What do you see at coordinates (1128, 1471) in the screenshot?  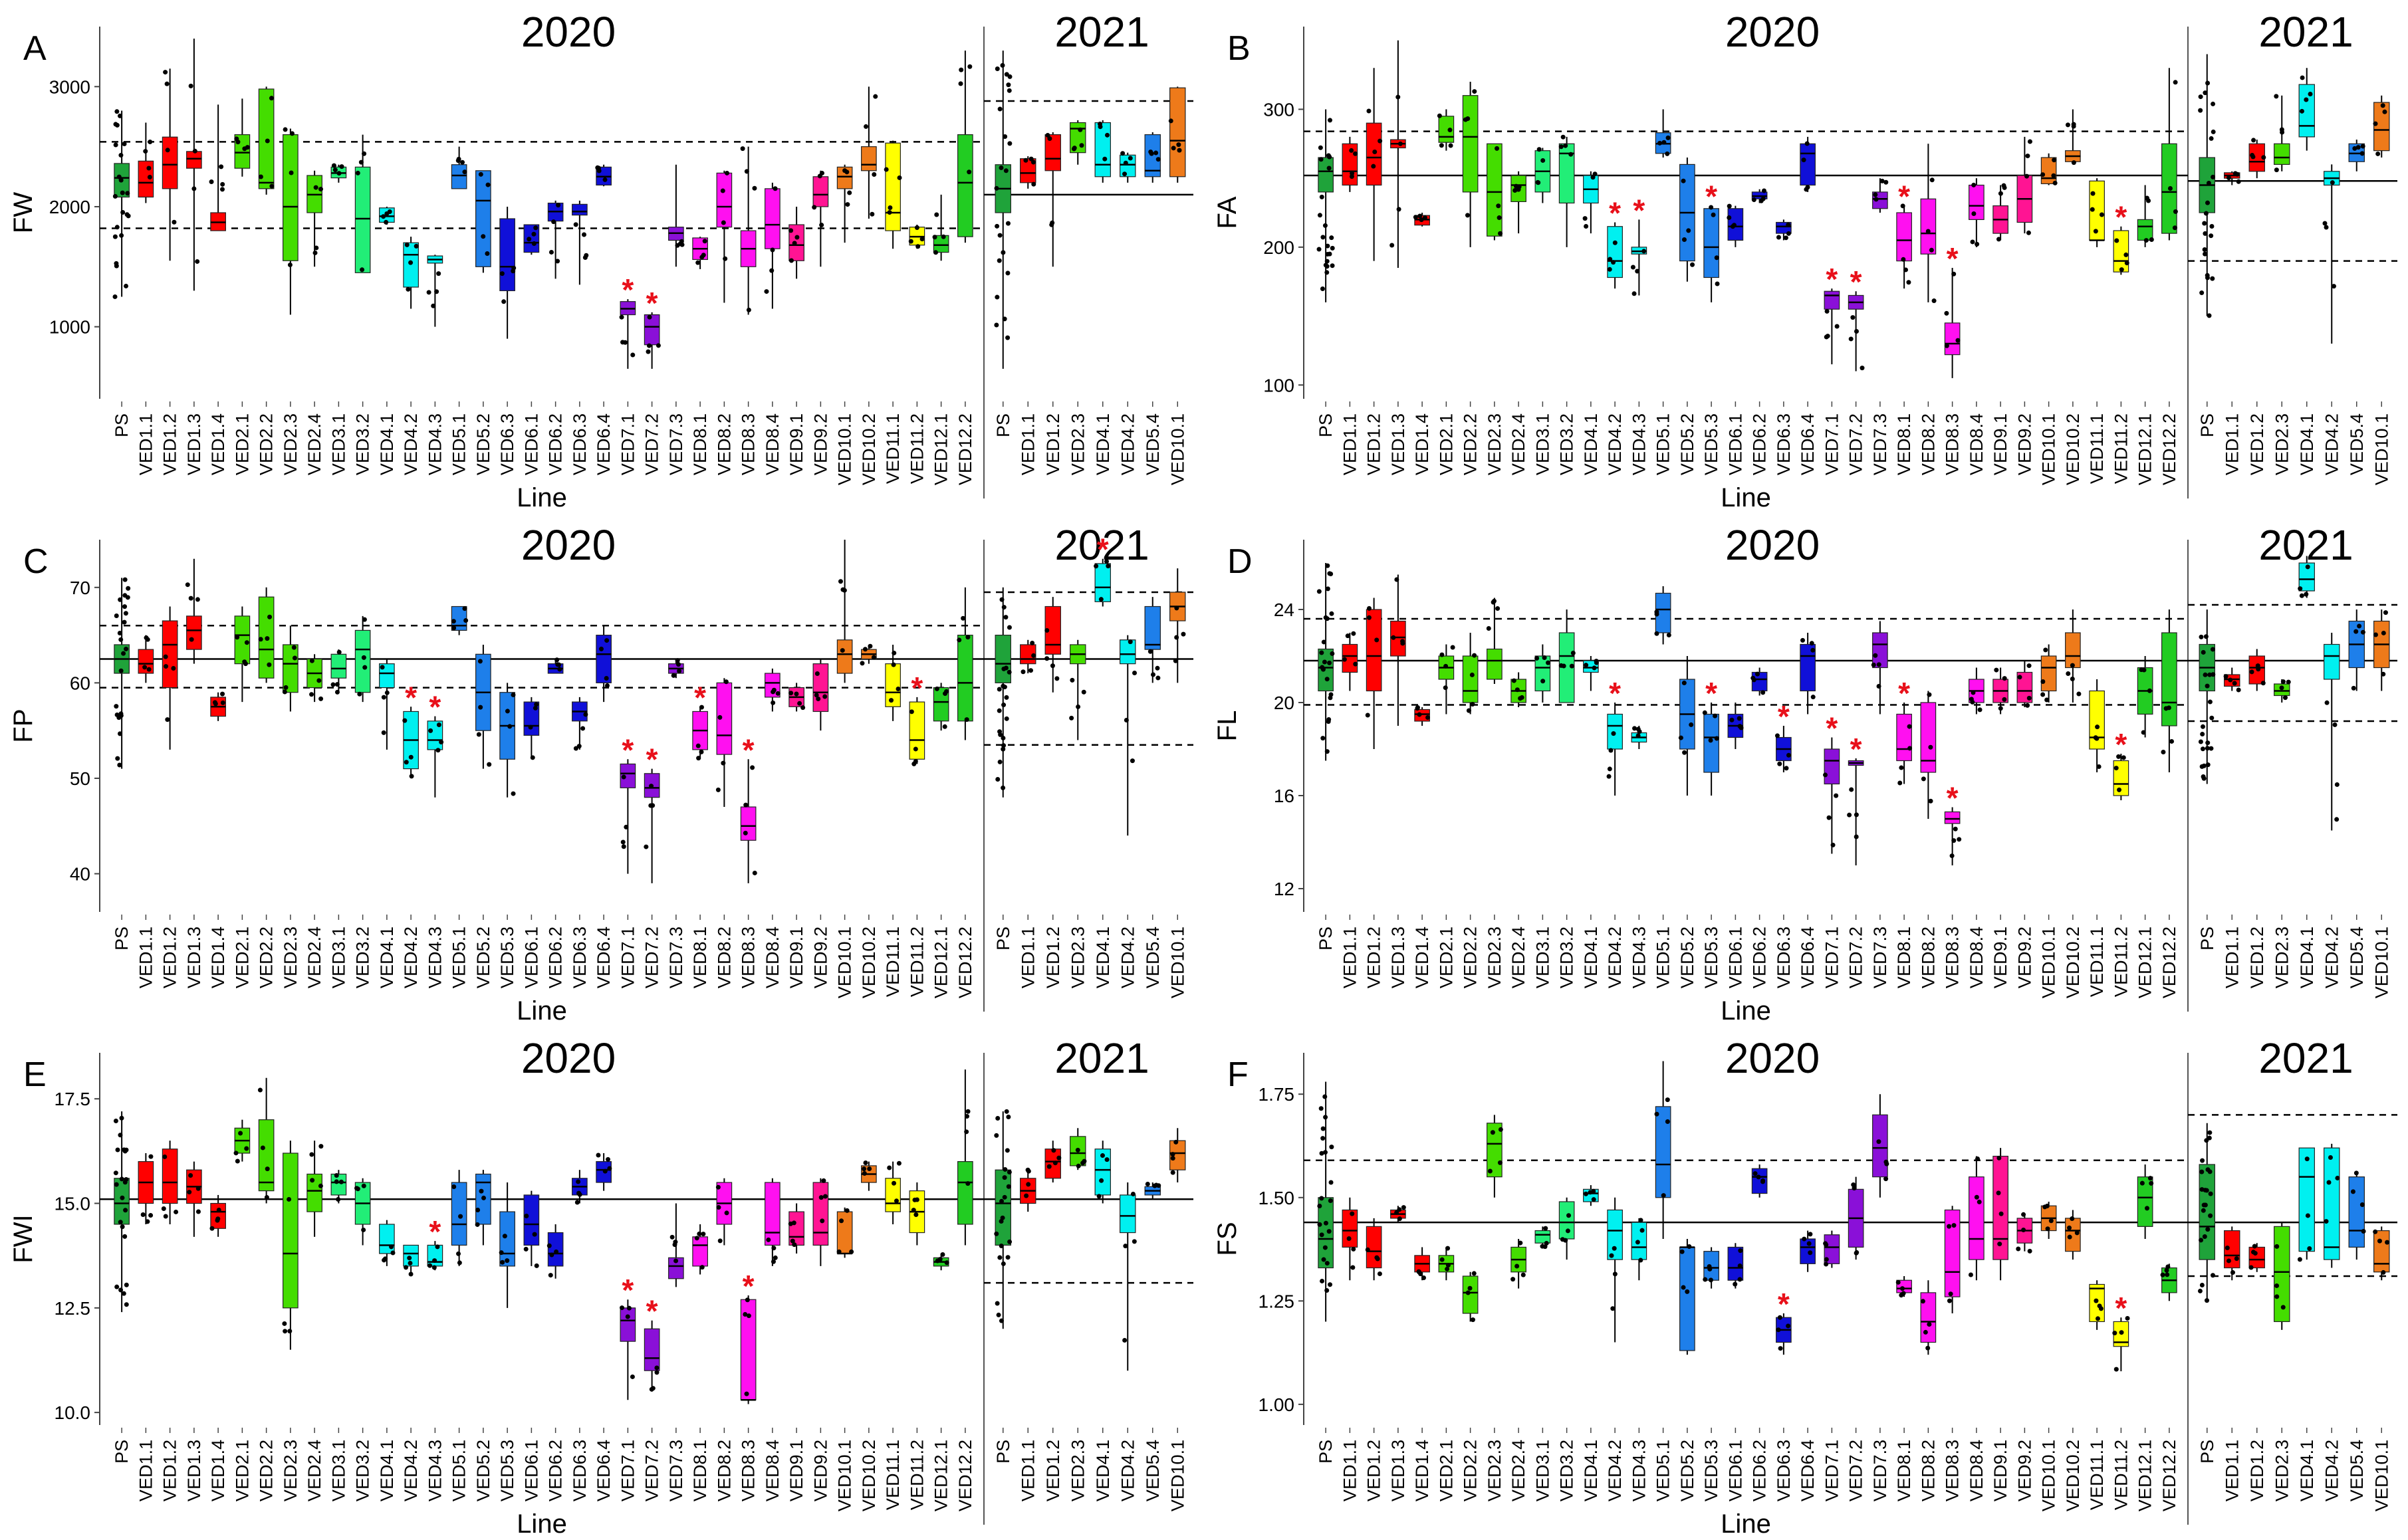 I see `x-tick-label: VED4.2` at bounding box center [1128, 1471].